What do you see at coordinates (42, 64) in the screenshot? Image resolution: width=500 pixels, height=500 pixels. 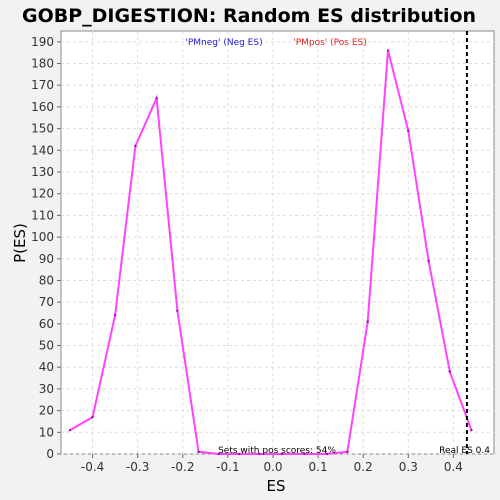 I see `y-tick-label: 180` at bounding box center [42, 64].